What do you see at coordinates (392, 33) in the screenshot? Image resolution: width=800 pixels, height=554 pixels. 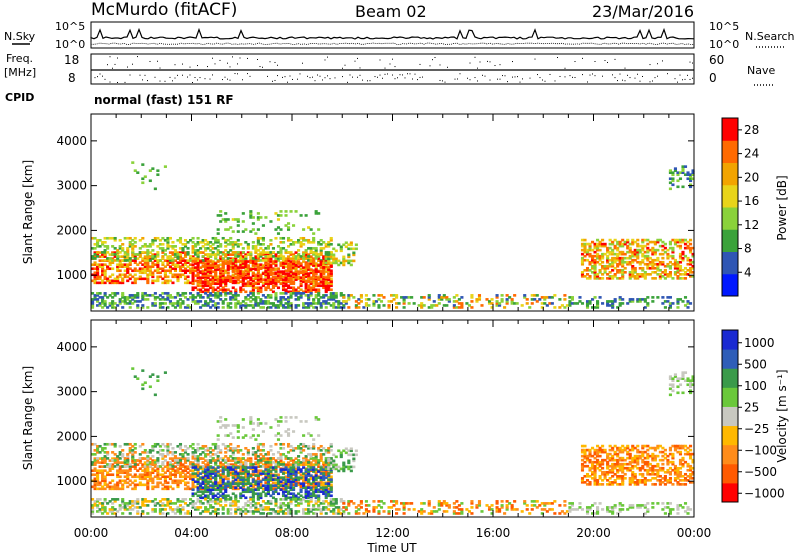 I see `nsky-trace` at bounding box center [392, 33].